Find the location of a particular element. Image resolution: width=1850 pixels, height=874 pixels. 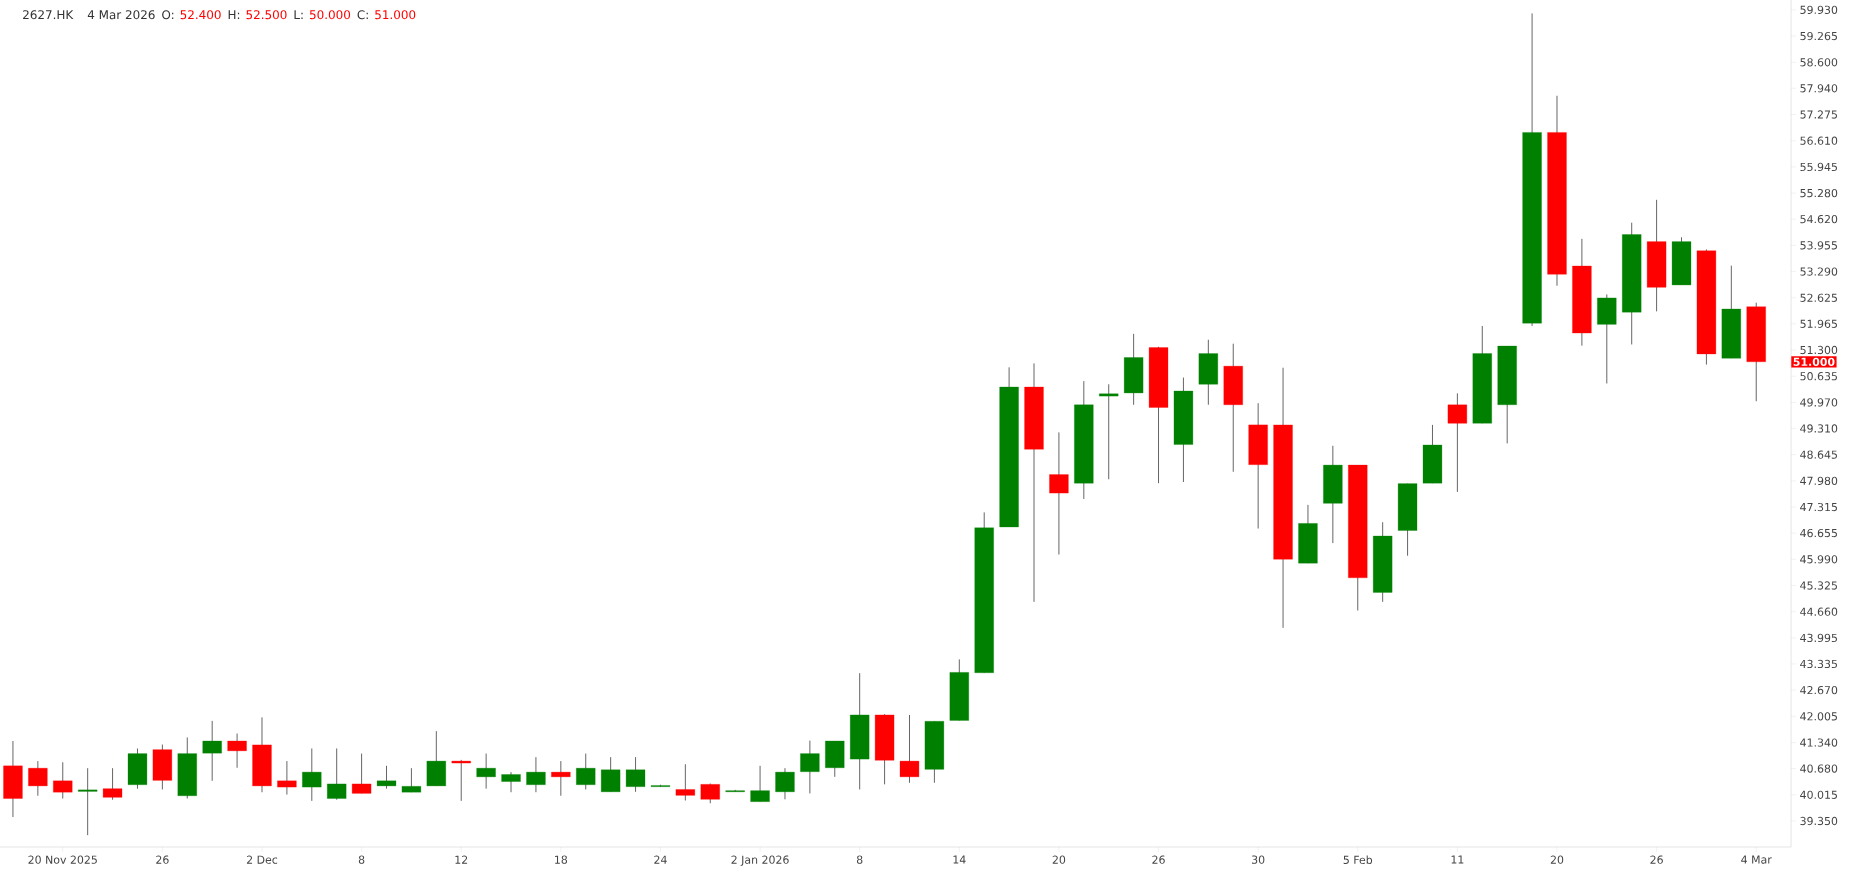

y-tick-label: 42.670 is located at coordinates (1819, 690).